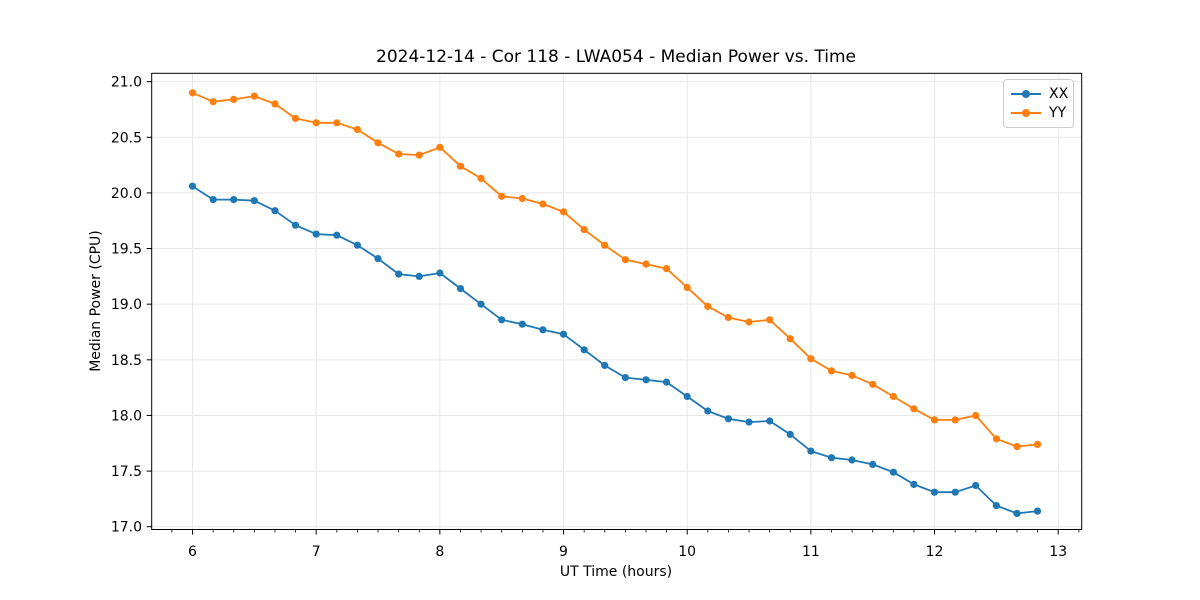  Describe the element at coordinates (126, 305) in the screenshot. I see `y-tick-label: 19.0` at that location.